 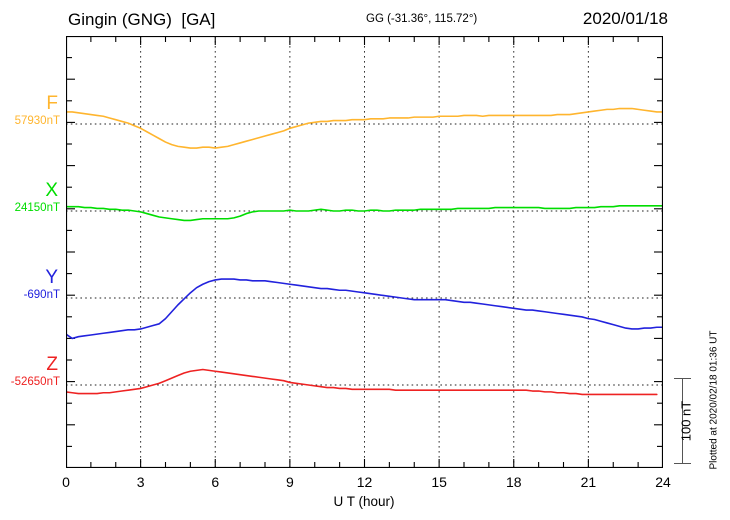 I want to click on component-baseline-f: 57930nT, so click(x=37, y=121).